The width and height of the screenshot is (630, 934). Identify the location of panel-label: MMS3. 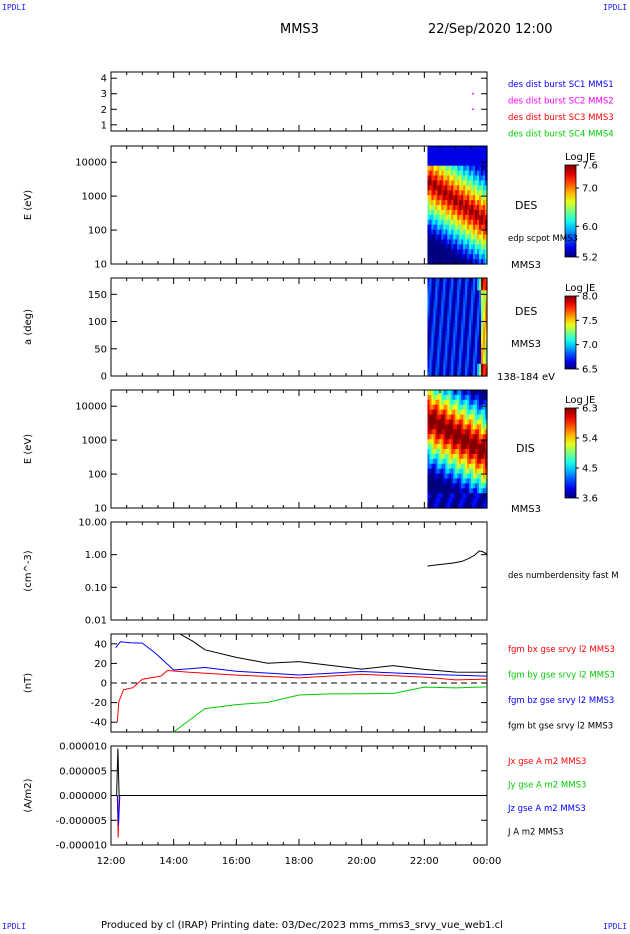
(526, 509).